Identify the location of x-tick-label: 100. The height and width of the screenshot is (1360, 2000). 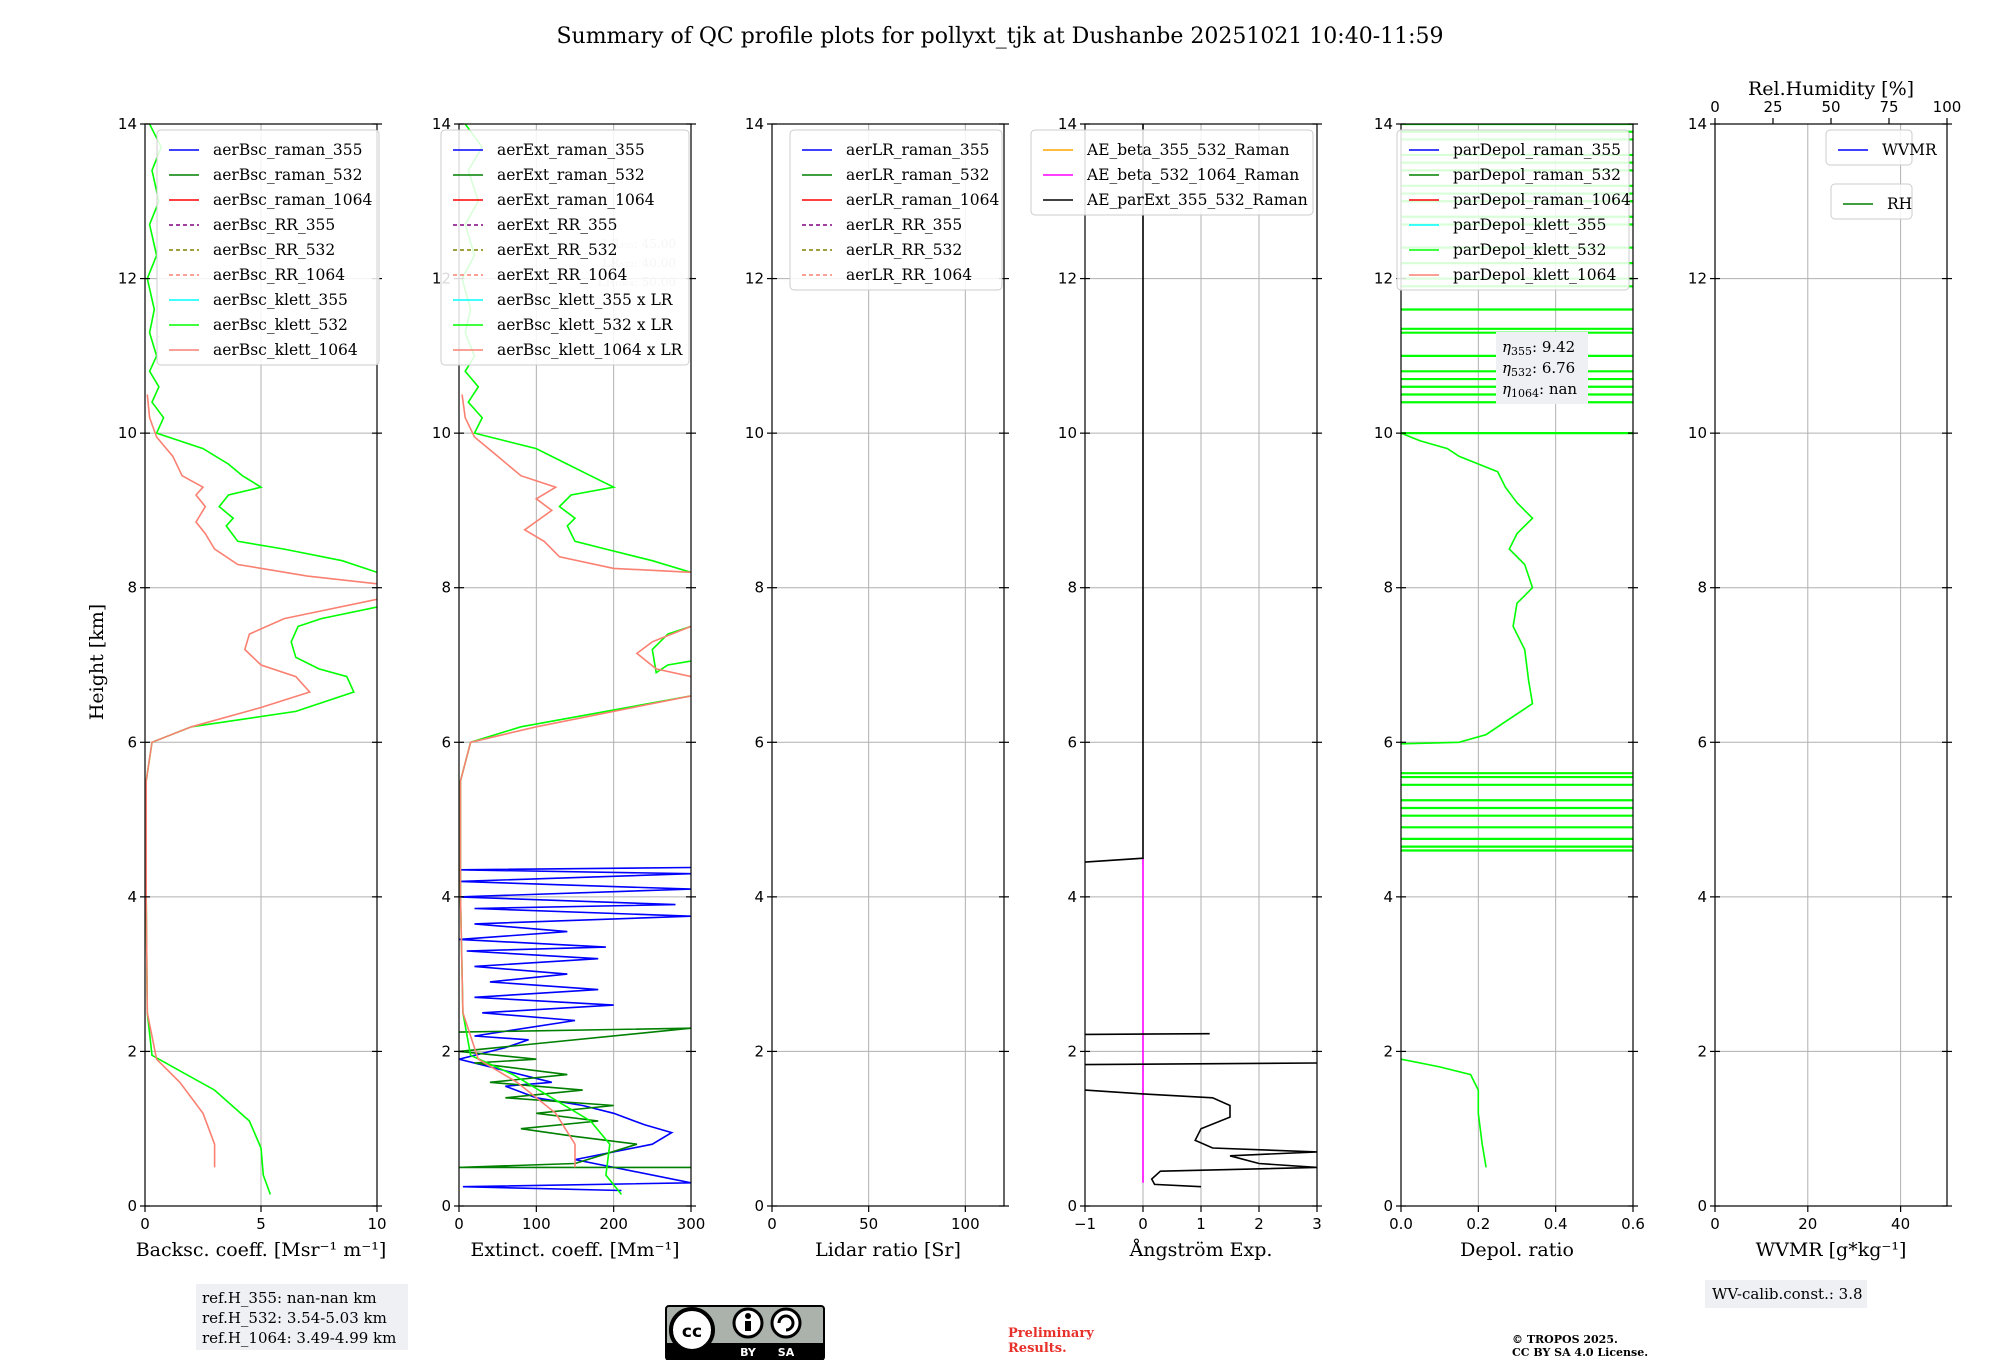
(536, 1224).